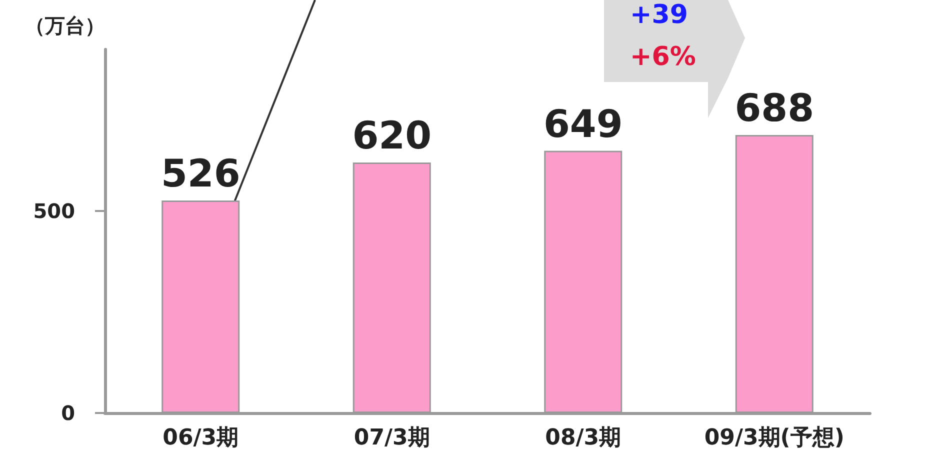  I want to click on y-tick-label: 500, so click(54, 211).